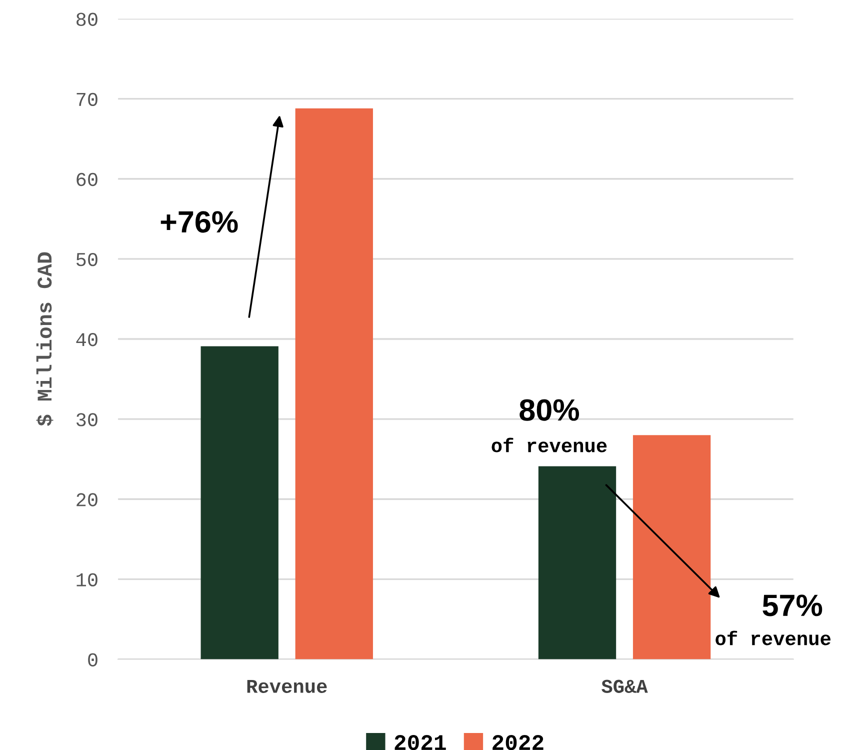 This screenshot has height=750, width=868. Describe the element at coordinates (550, 410) in the screenshot. I see `annotation: 80%` at that location.